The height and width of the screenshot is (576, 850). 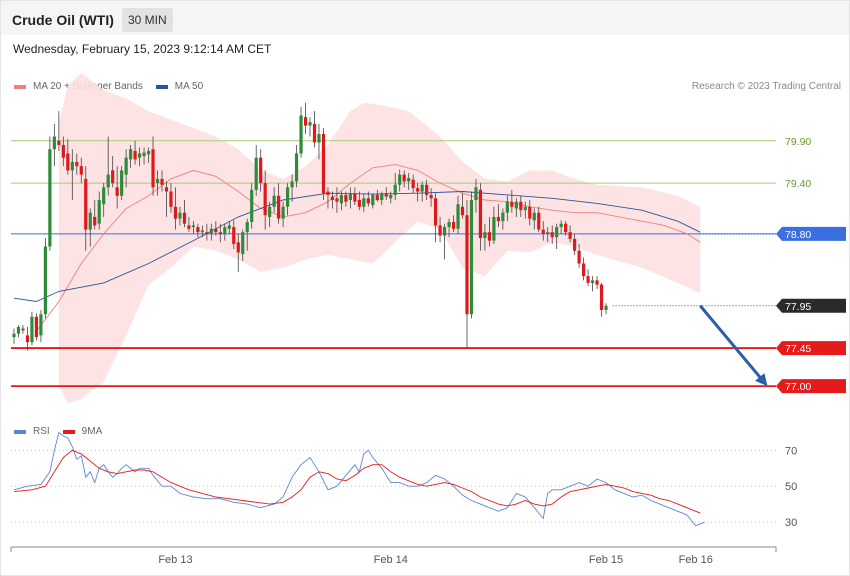 I want to click on x-tick-label: Feb 13, so click(x=175, y=560).